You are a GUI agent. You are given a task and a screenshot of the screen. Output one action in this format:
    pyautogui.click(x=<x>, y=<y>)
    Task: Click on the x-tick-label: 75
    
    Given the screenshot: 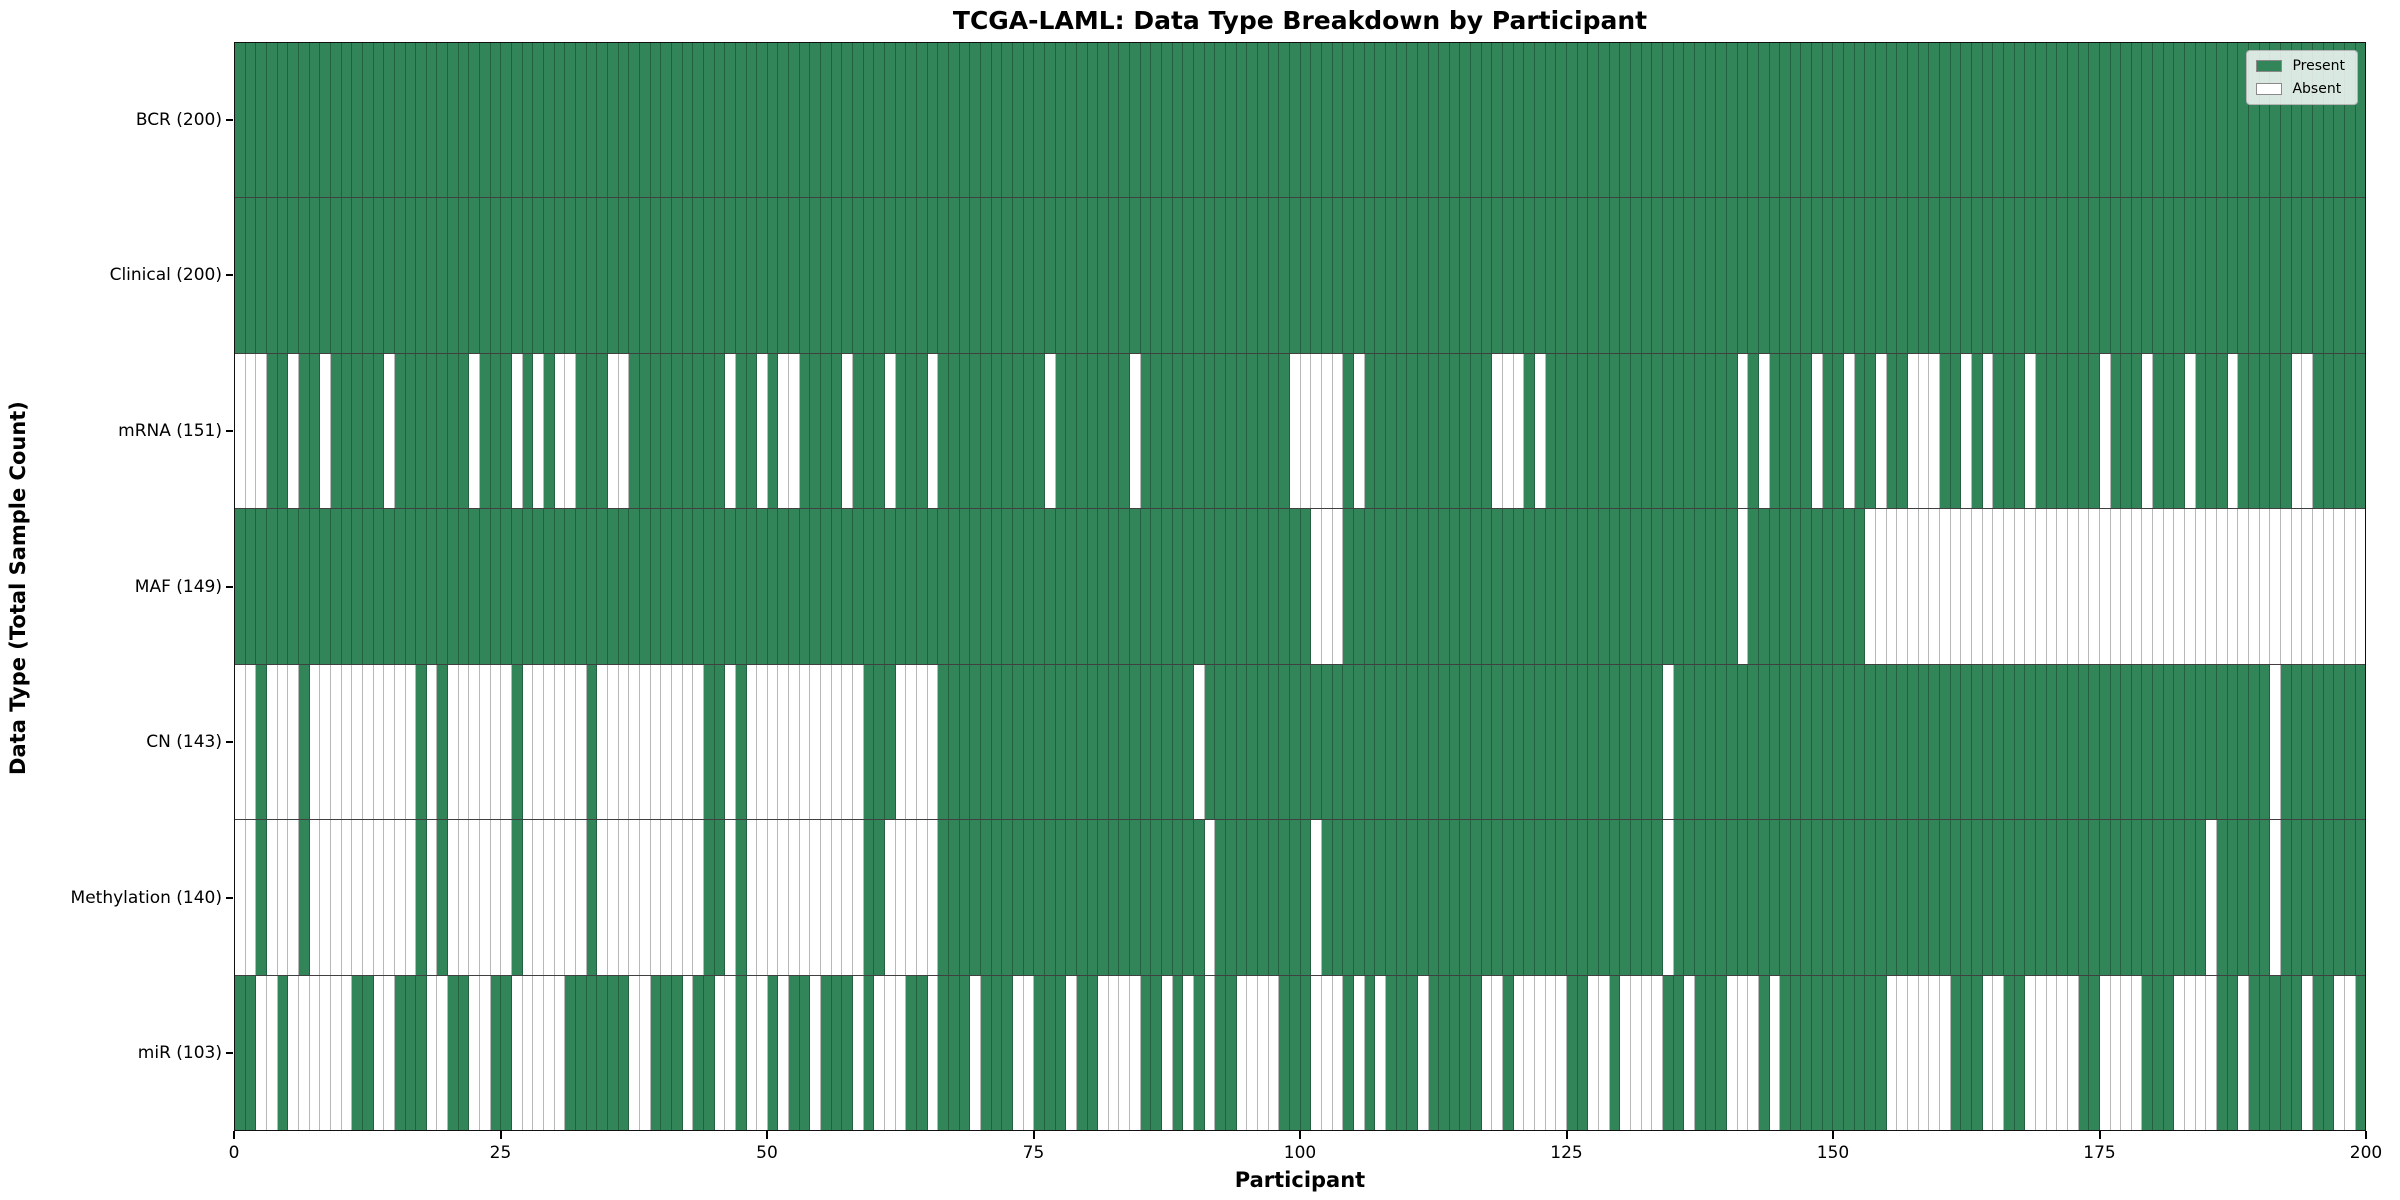 What is the action you would take?
    pyautogui.click(x=1033, y=1153)
    